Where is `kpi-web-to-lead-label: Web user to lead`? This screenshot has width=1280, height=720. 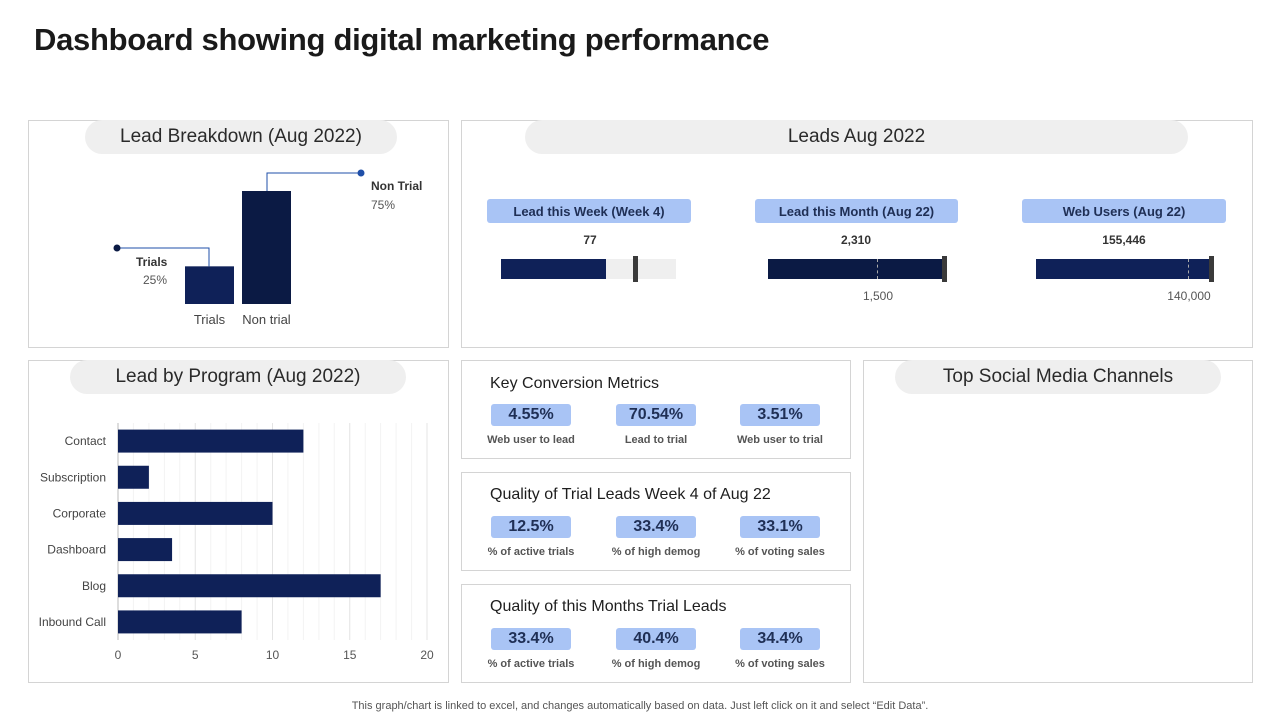 kpi-web-to-lead-label: Web user to lead is located at coordinates (531, 440).